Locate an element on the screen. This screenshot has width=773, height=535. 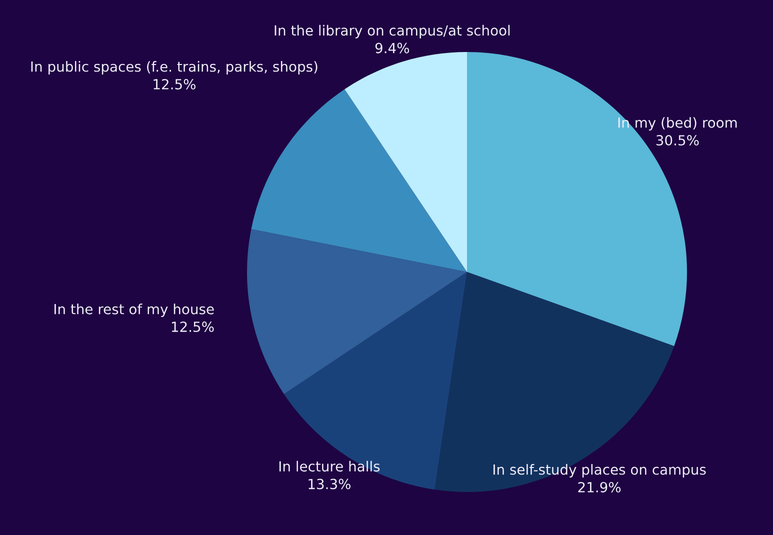
data-label: 30.5% is located at coordinates (677, 140).